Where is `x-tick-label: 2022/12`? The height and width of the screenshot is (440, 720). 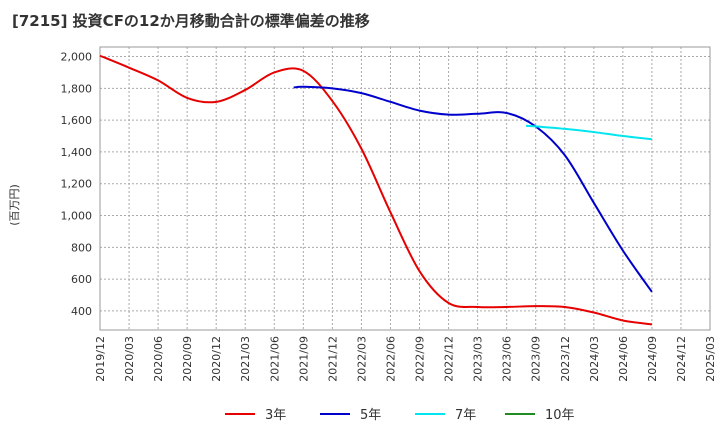 x-tick-label: 2022/12 is located at coordinates (449, 359).